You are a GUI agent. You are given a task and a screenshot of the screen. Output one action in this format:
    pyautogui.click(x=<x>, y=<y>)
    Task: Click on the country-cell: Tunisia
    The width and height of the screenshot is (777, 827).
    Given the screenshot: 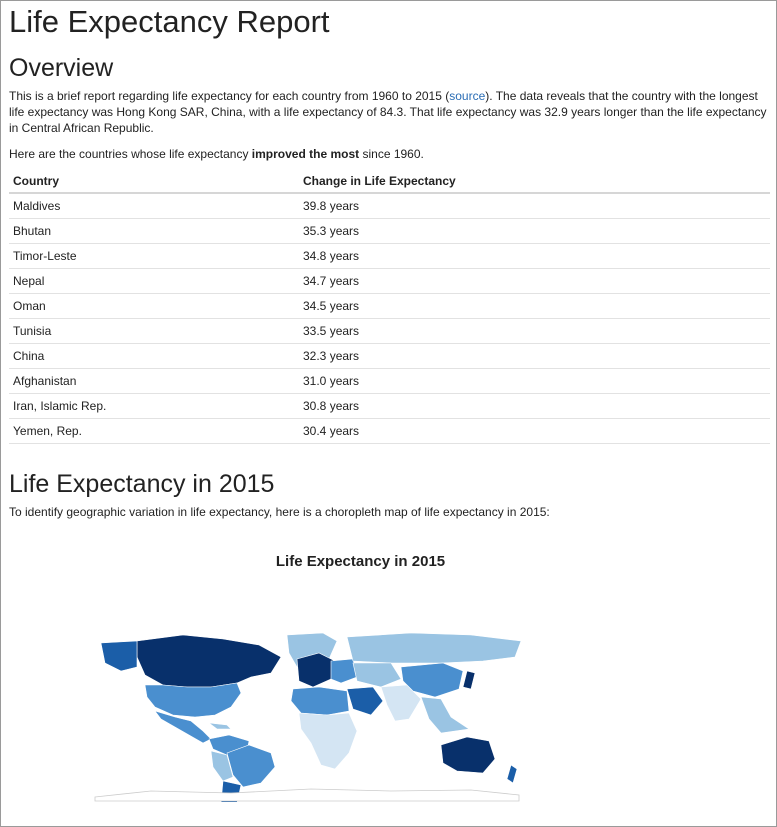 What is the action you would take?
    pyautogui.click(x=156, y=331)
    